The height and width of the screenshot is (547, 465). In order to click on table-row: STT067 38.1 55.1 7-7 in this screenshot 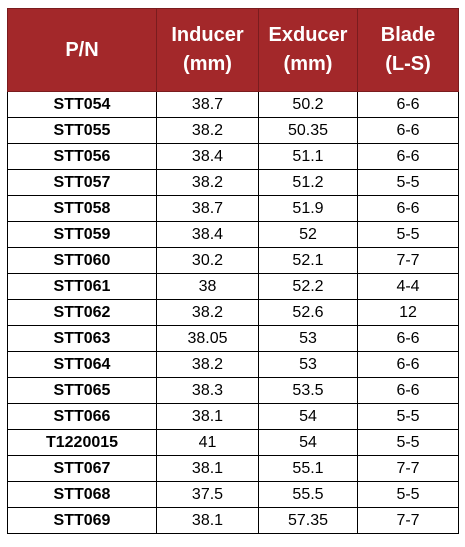, I will do `click(233, 468)`.